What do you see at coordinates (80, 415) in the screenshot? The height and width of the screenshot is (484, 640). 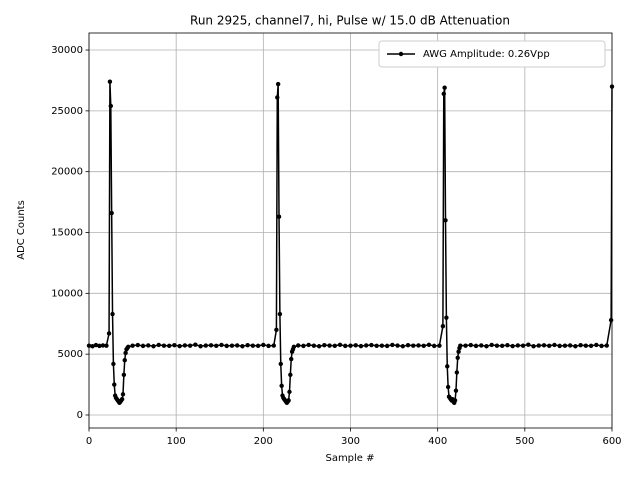 I see `y-tick-label: 0` at bounding box center [80, 415].